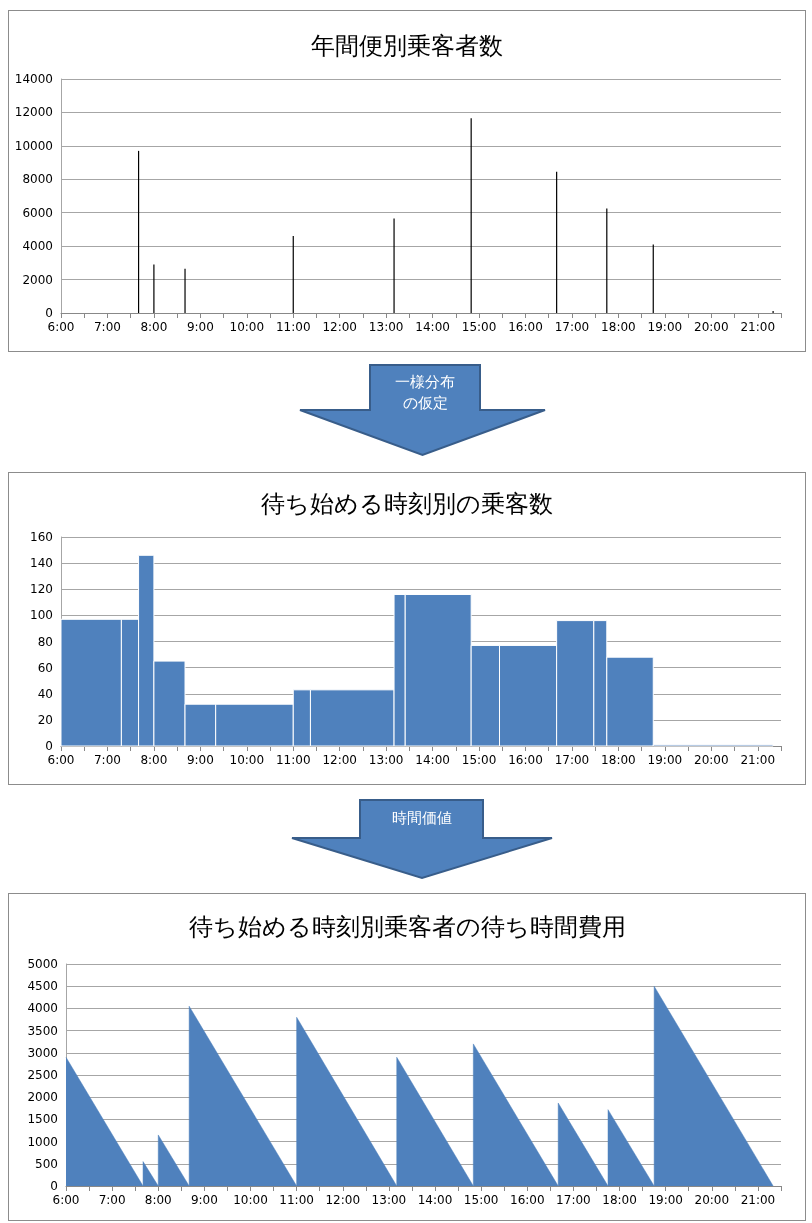  What do you see at coordinates (425, 393) in the screenshot?
I see `text: 一様分布の仮定` at bounding box center [425, 393].